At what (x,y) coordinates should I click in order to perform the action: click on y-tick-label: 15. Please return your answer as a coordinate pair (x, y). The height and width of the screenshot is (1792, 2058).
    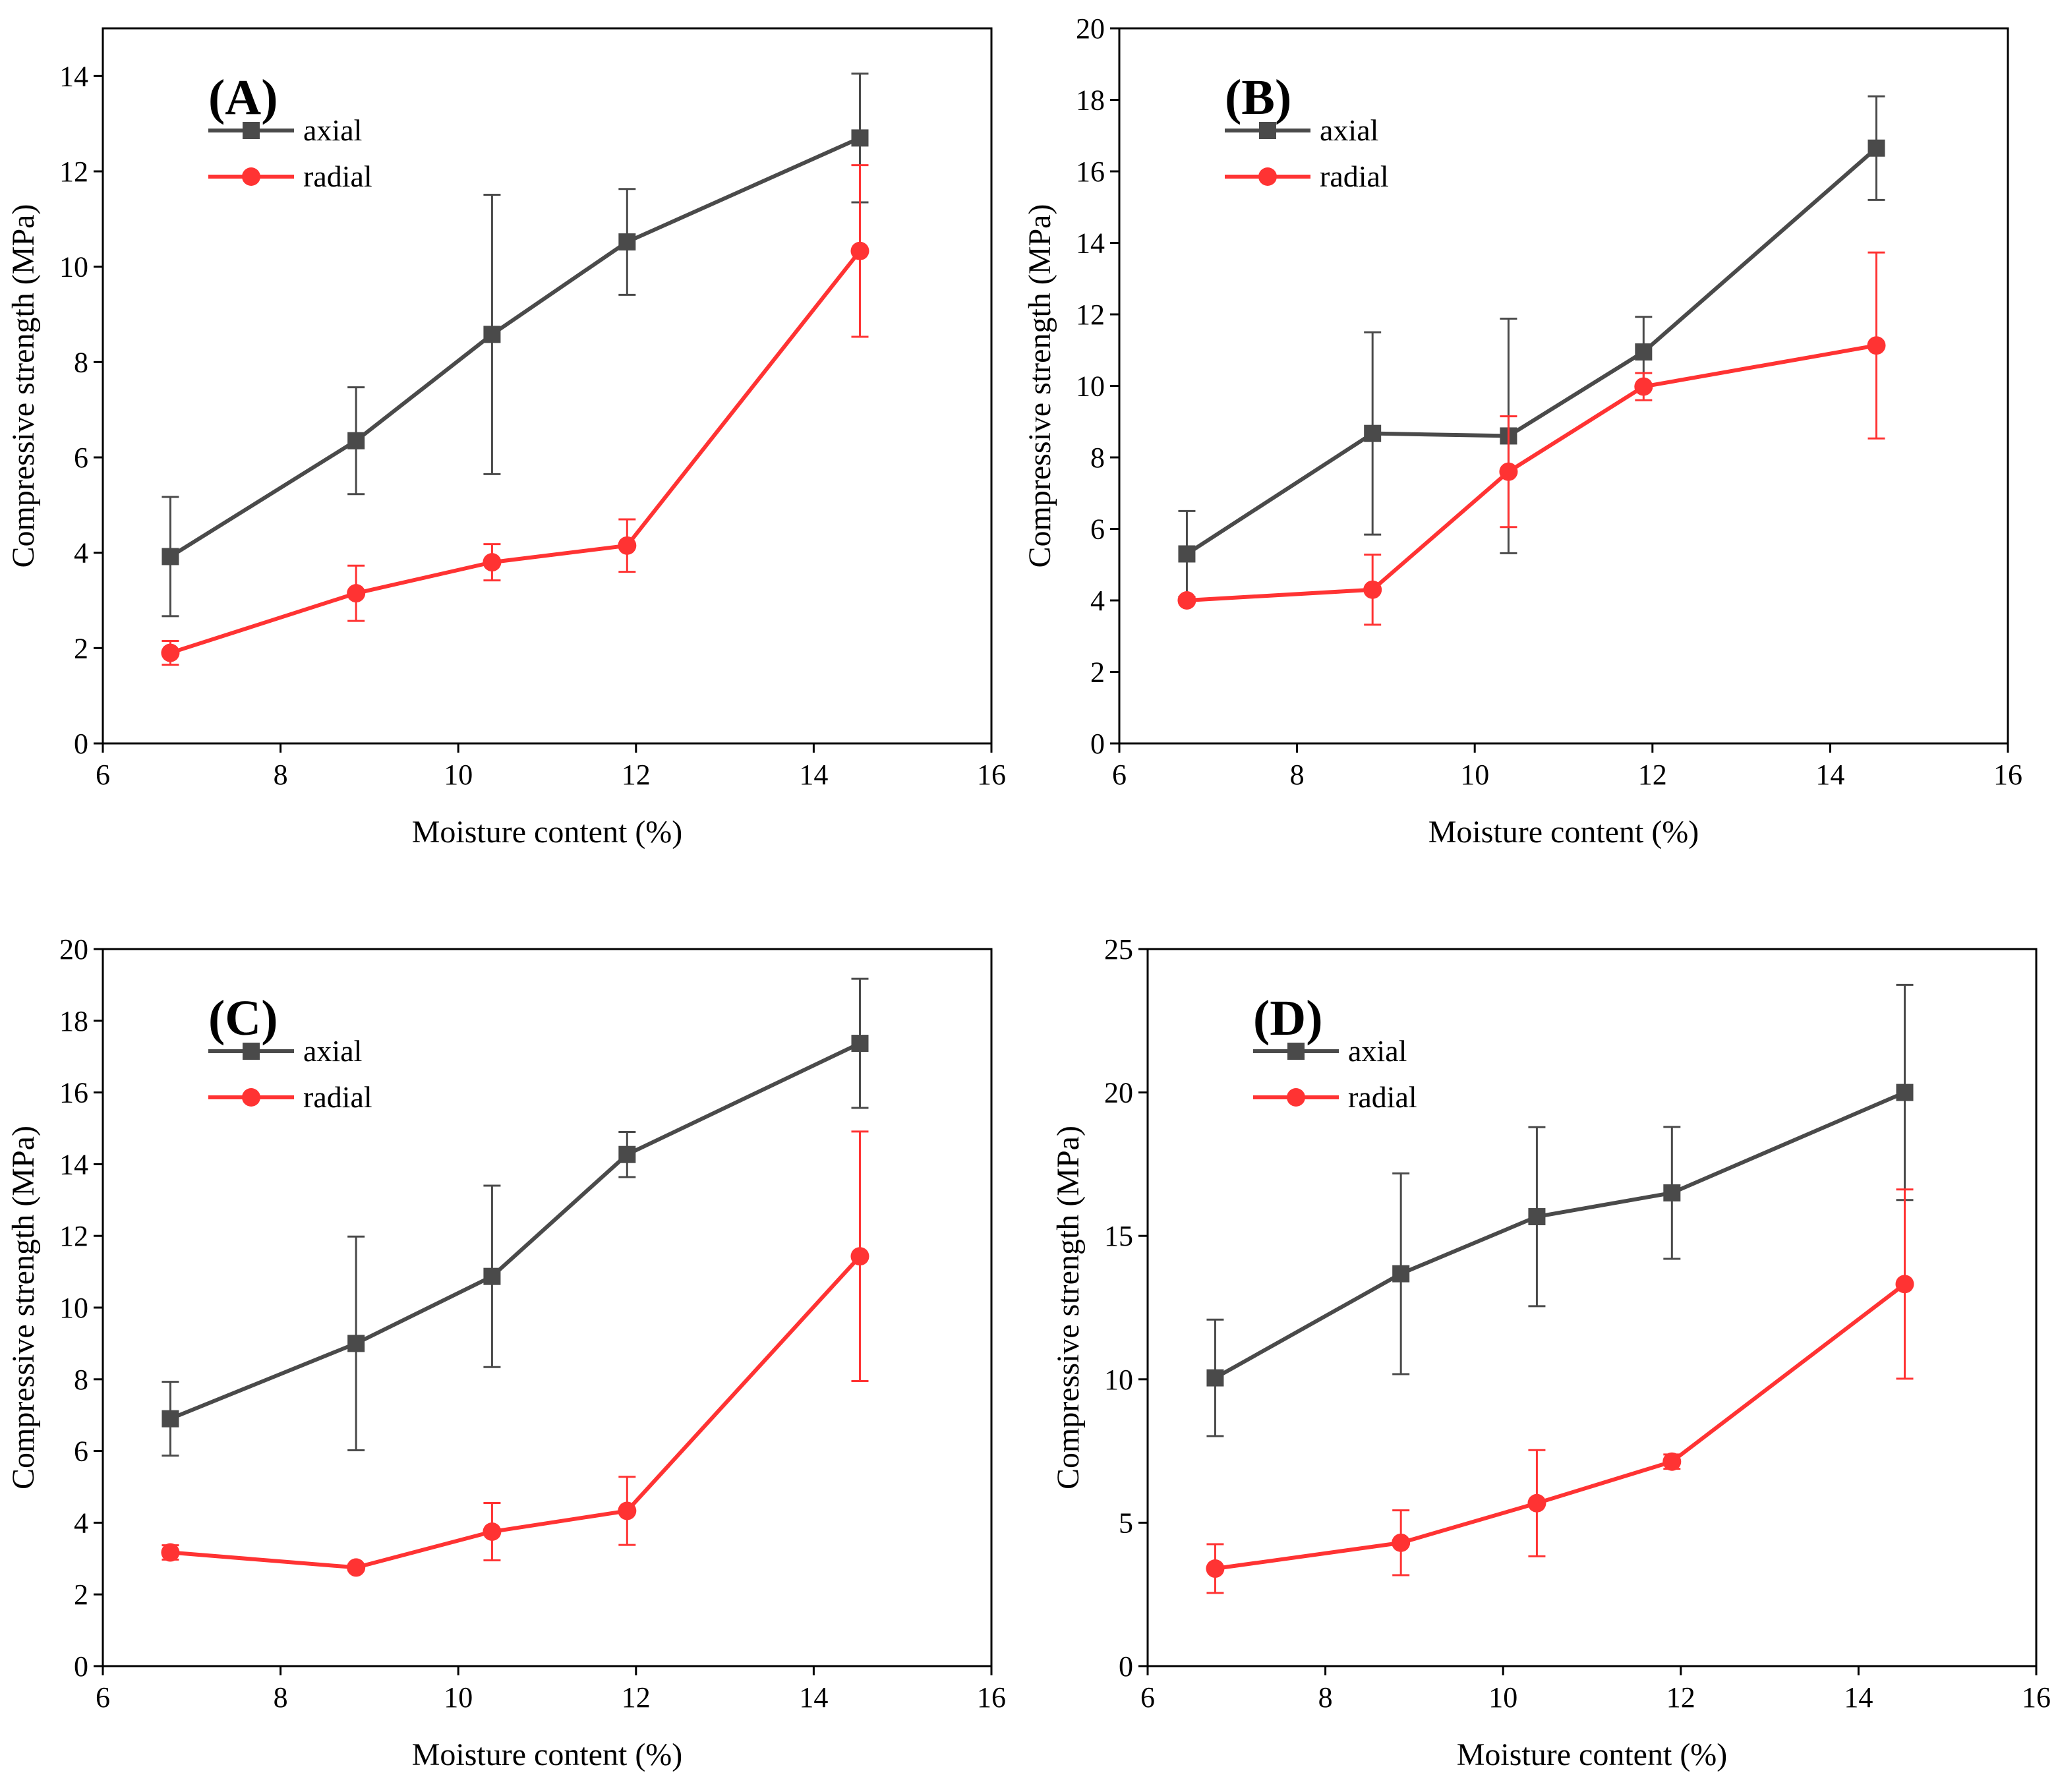
    Looking at the image, I should click on (1118, 1236).